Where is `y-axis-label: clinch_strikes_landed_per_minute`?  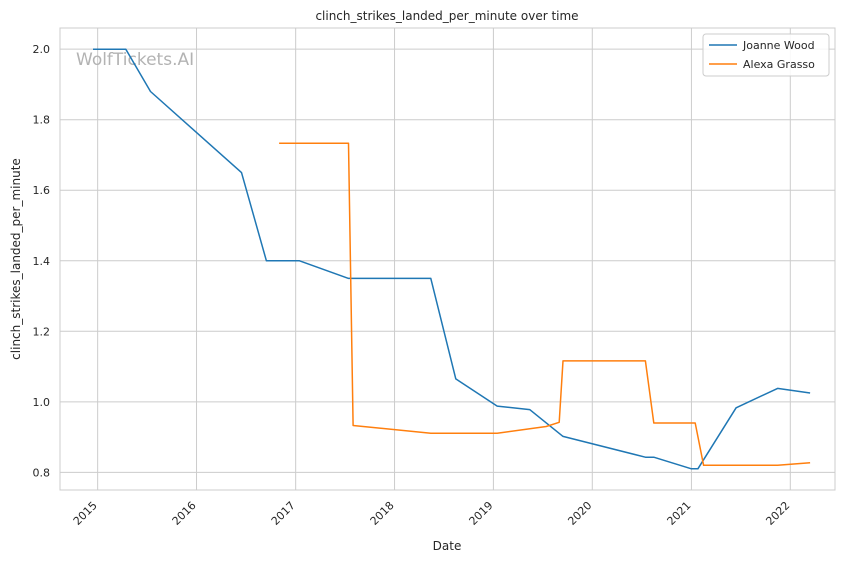
y-axis-label: clinch_strikes_landed_per_minute is located at coordinates (16, 259).